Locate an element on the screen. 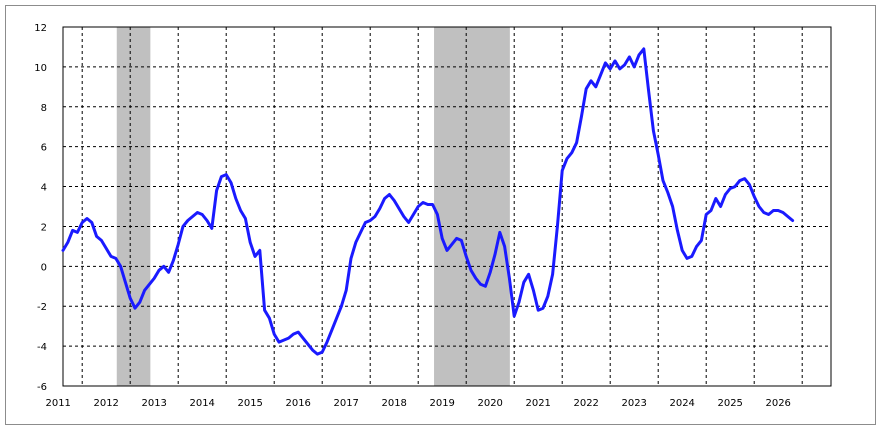 Image resolution: width=883 pixels, height=433 pixels. x-tick-label: 2016 is located at coordinates (297, 403).